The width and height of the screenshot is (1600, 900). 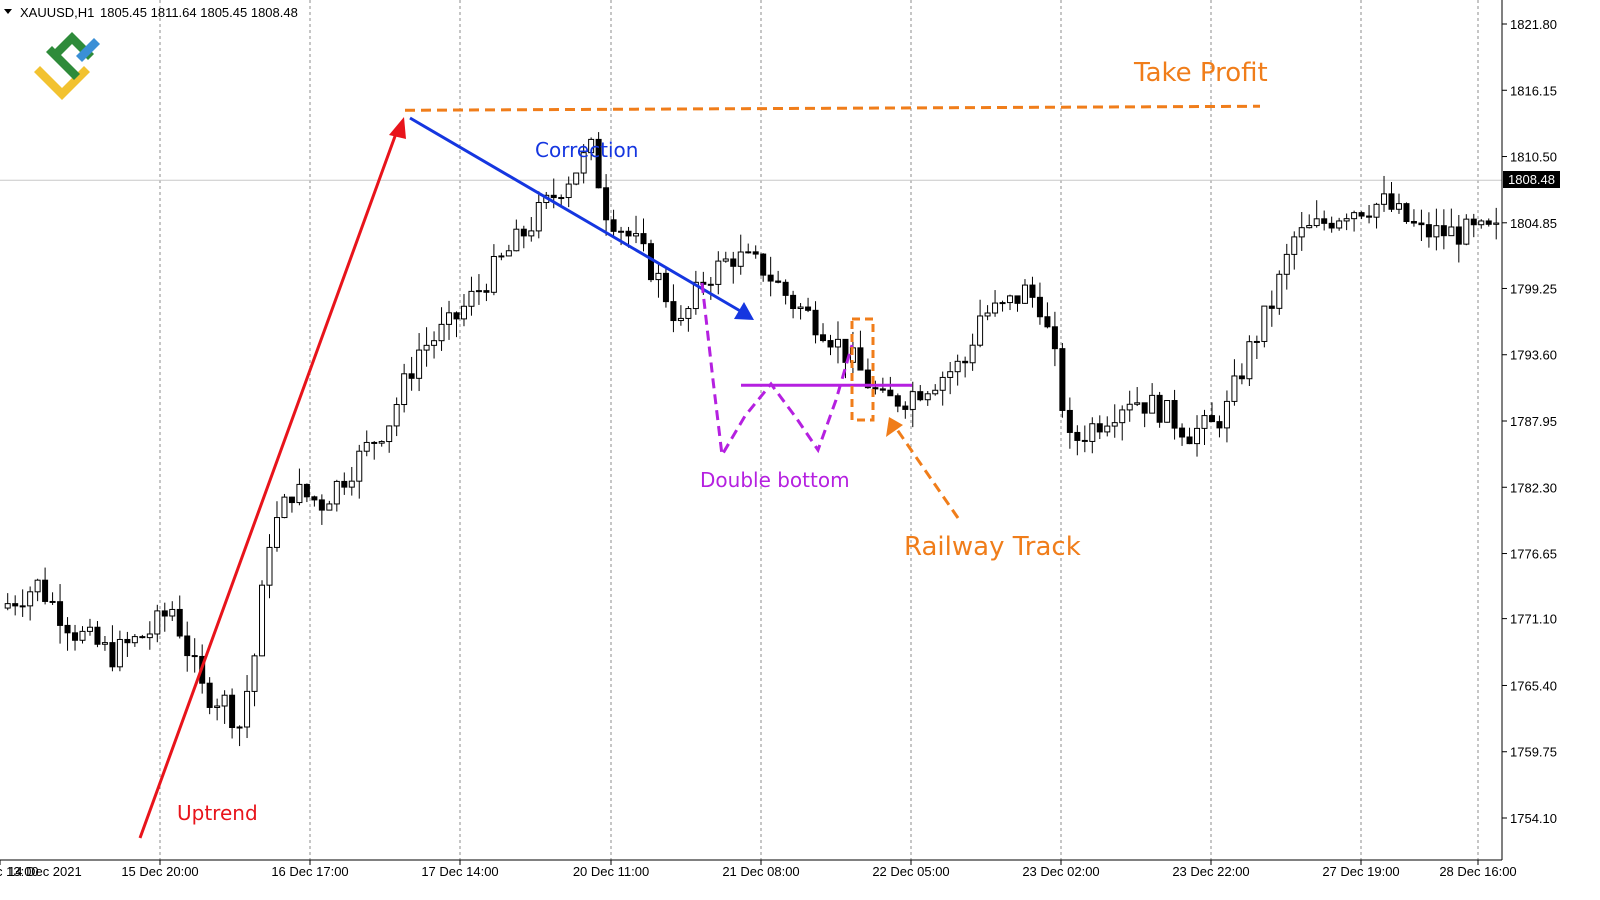 What do you see at coordinates (8, 11) in the screenshot?
I see `chart-menu-triangle-icon` at bounding box center [8, 11].